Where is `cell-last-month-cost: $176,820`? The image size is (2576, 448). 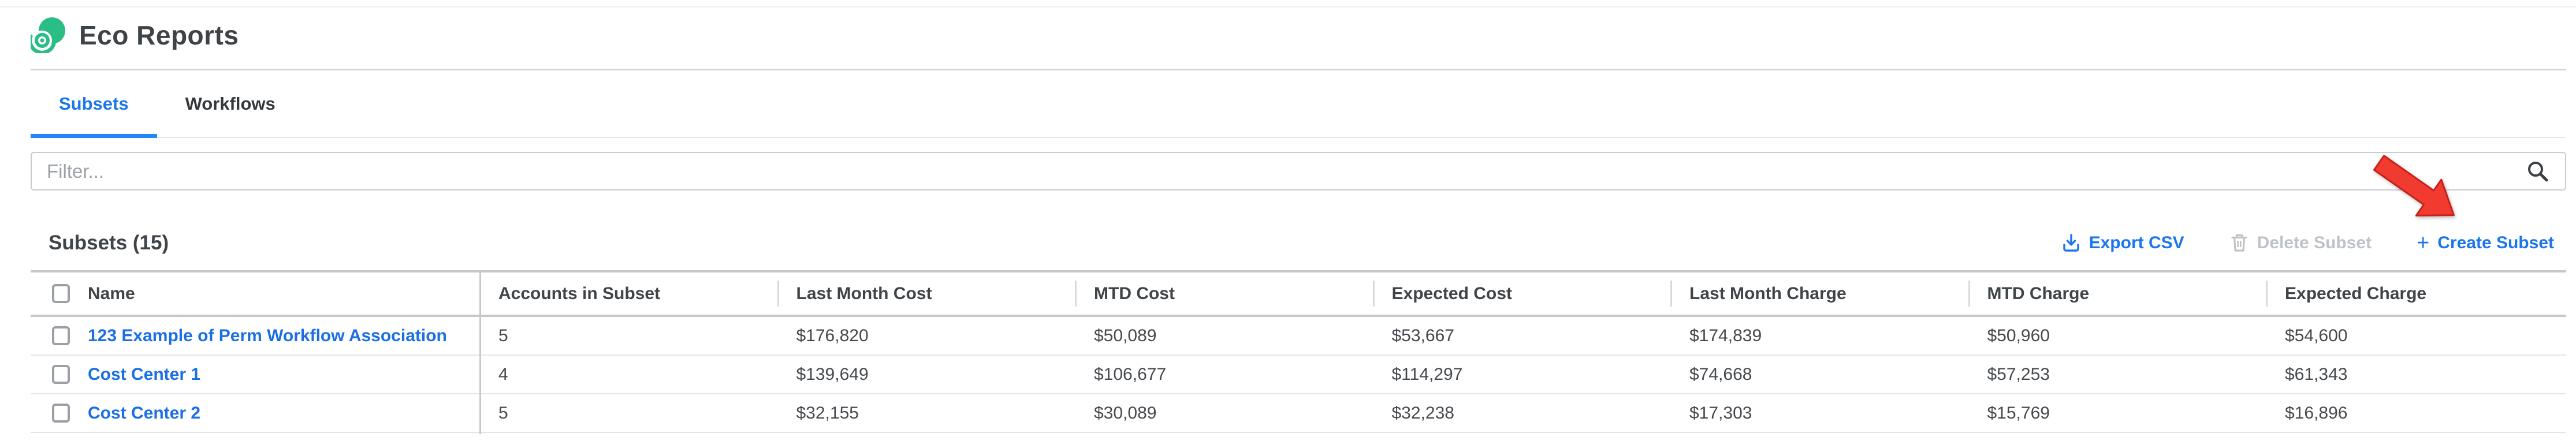 cell-last-month-cost: $176,820 is located at coordinates (833, 335).